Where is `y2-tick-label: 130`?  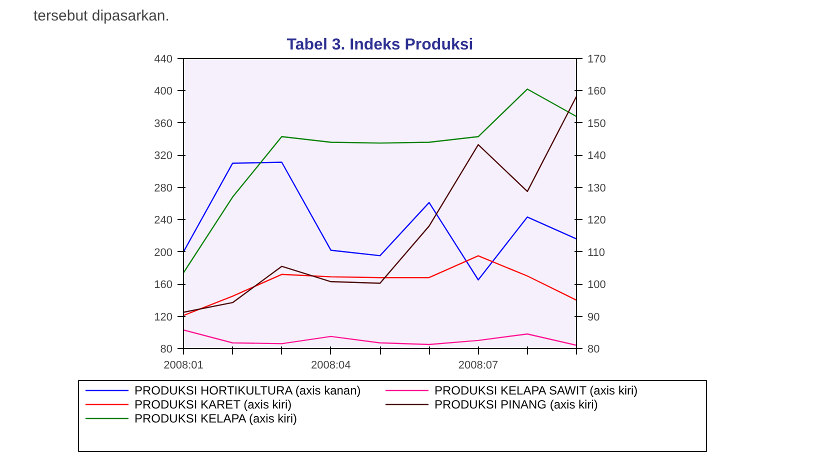
y2-tick-label: 130 is located at coordinates (597, 188).